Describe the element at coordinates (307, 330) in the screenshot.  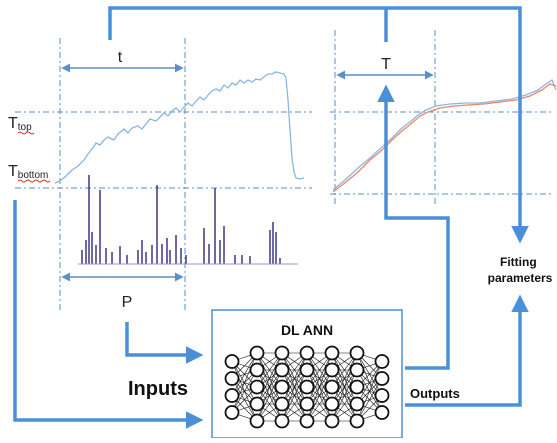
I see `ann-title: DL ANN` at that location.